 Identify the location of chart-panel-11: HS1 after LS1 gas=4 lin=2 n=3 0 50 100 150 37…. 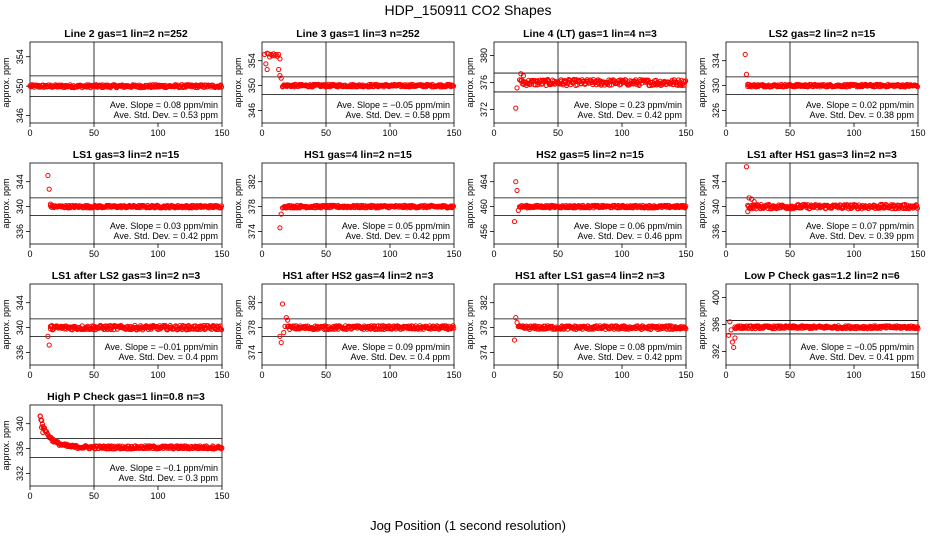
(579, 325).